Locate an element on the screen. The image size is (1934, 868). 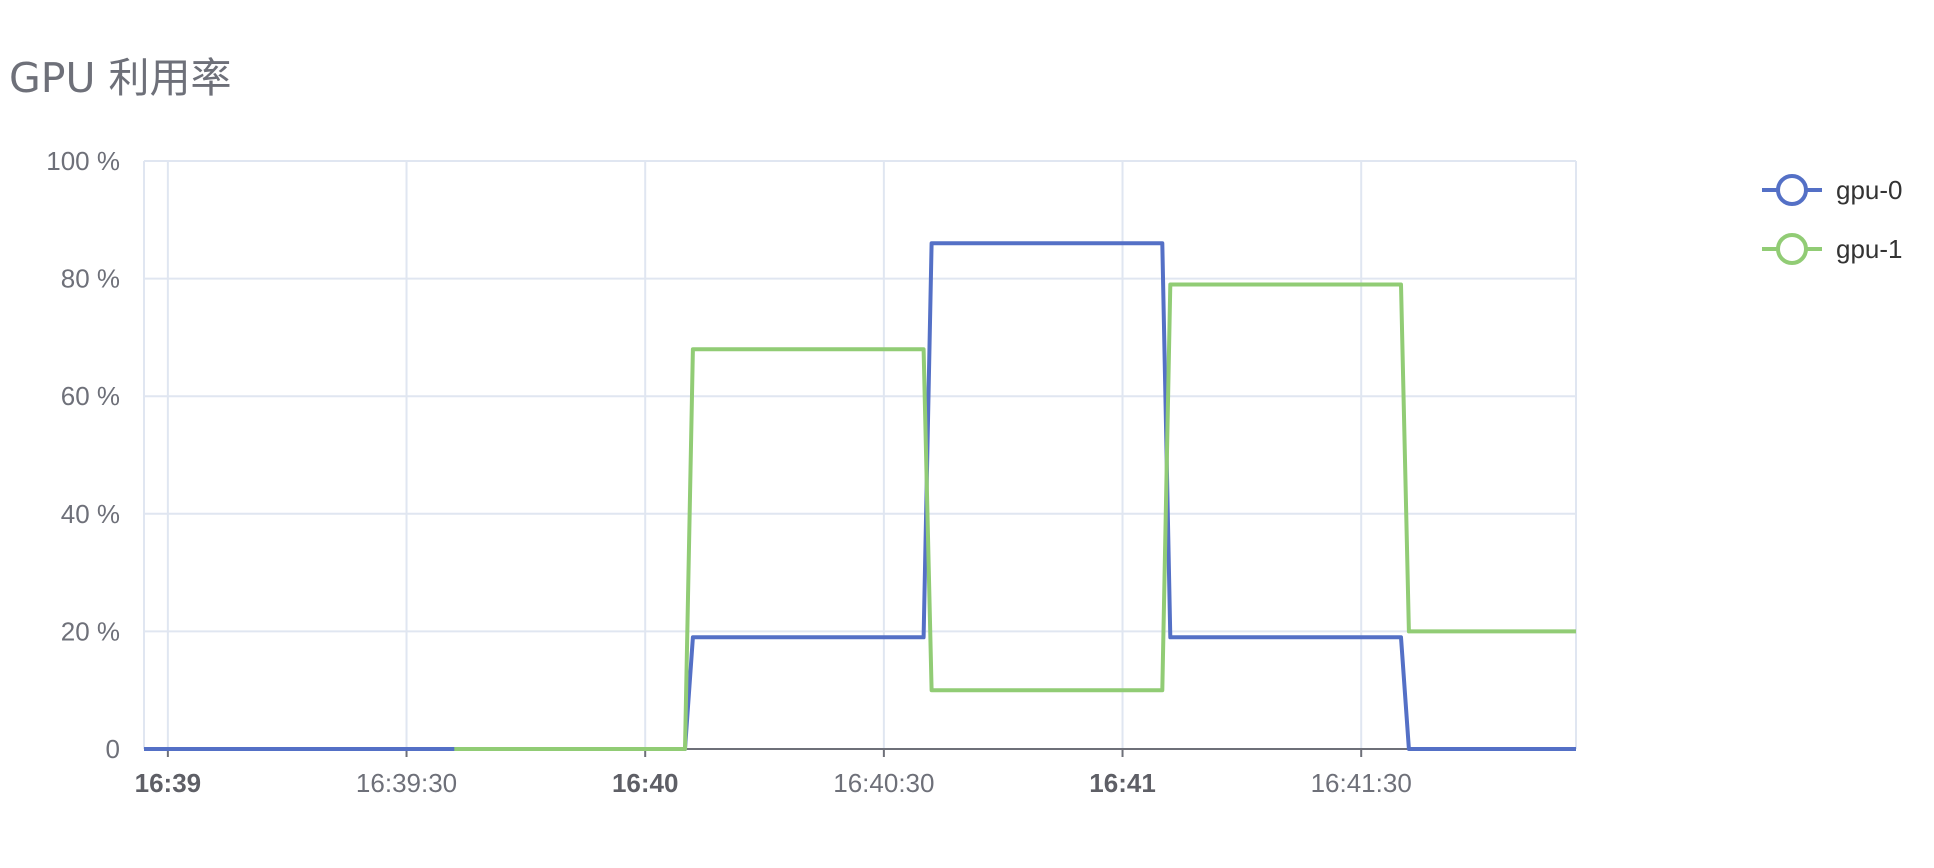
legend-label: gpu-1 is located at coordinates (1869, 249).